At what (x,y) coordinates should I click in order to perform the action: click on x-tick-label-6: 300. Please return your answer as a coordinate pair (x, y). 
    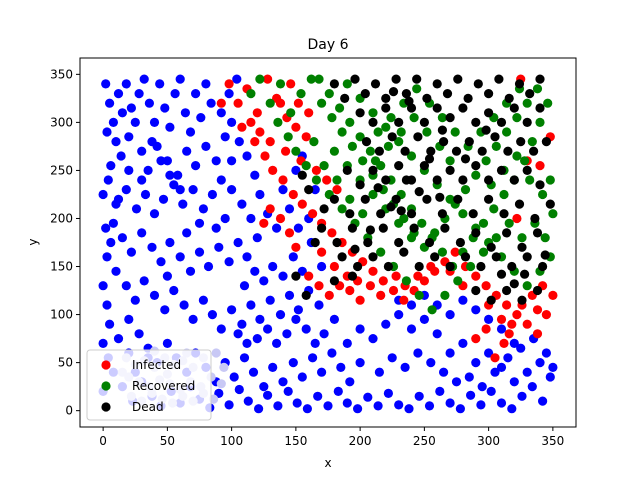
    Looking at the image, I should click on (488, 441).